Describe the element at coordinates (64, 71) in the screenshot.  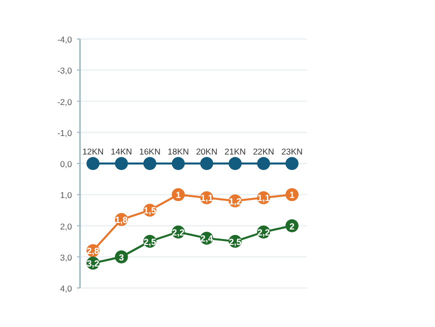
I see `y-tick-label: -3,0` at that location.